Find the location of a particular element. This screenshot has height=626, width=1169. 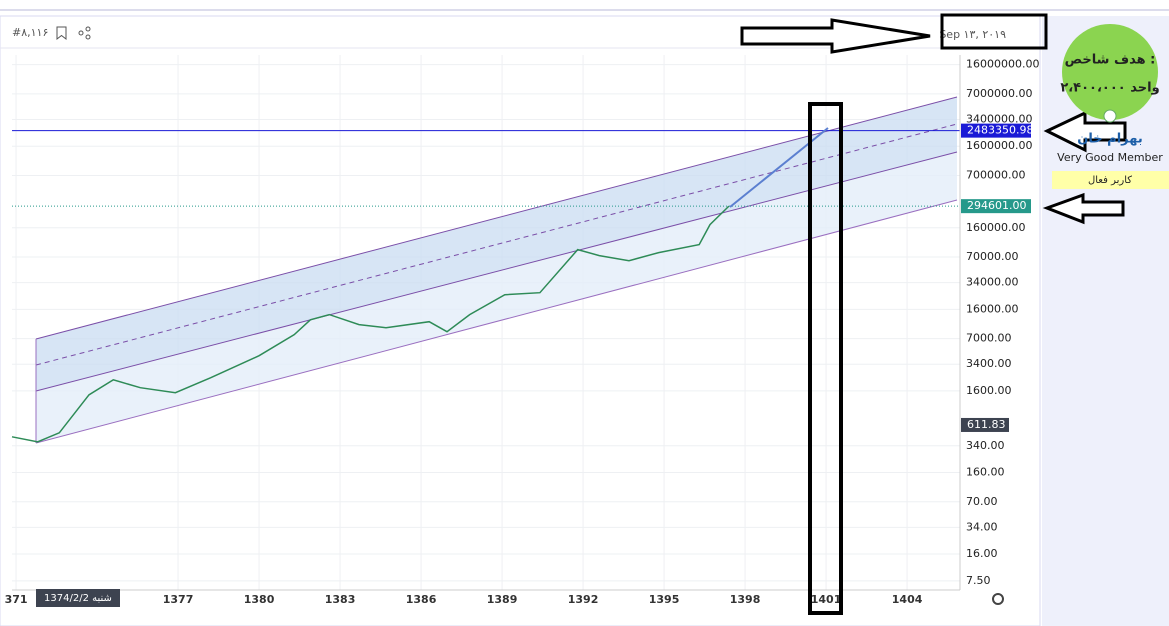

username: بهرام خان is located at coordinates (1109, 139).